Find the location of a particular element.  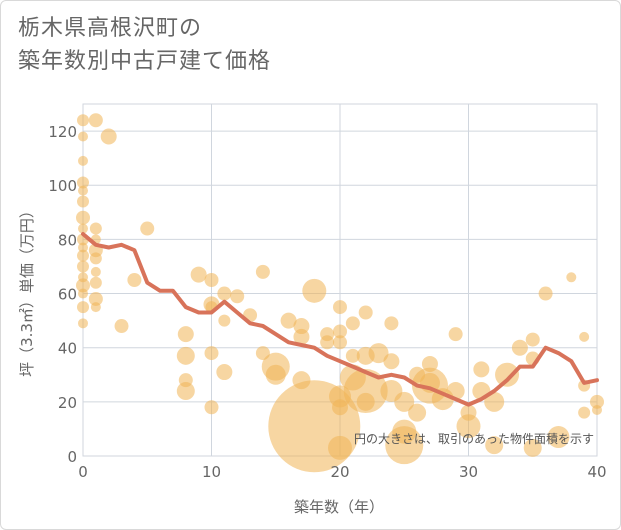

x-tick-label: 40 is located at coordinates (596, 472).